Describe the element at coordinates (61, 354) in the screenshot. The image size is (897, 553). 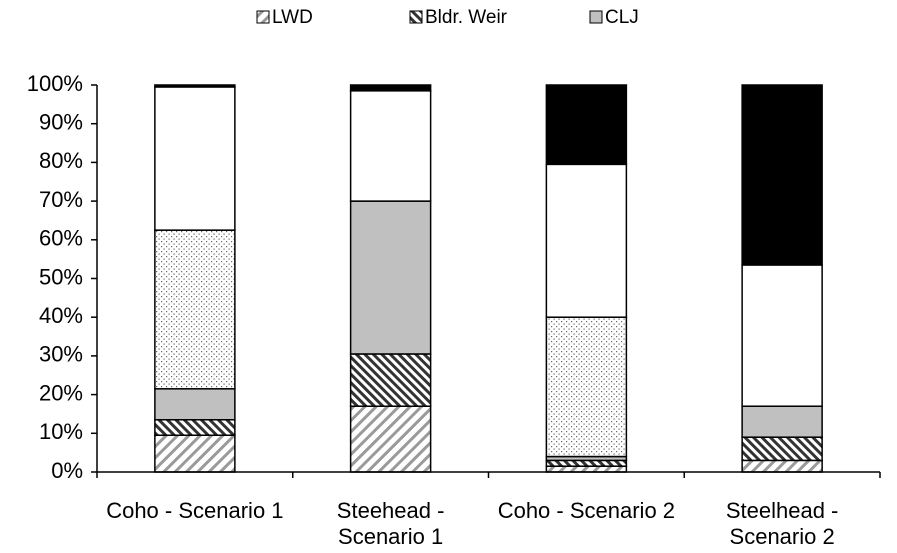
I see `y-tick-label: 30%` at that location.